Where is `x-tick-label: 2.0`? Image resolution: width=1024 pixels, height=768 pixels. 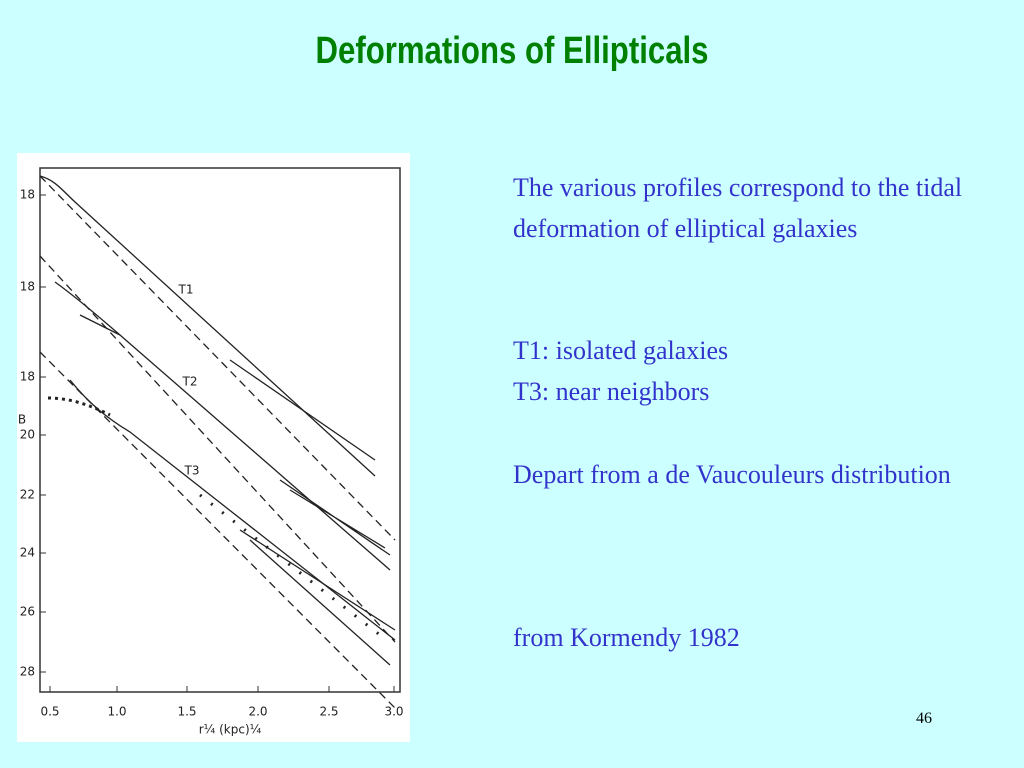 x-tick-label: 2.0 is located at coordinates (257, 712).